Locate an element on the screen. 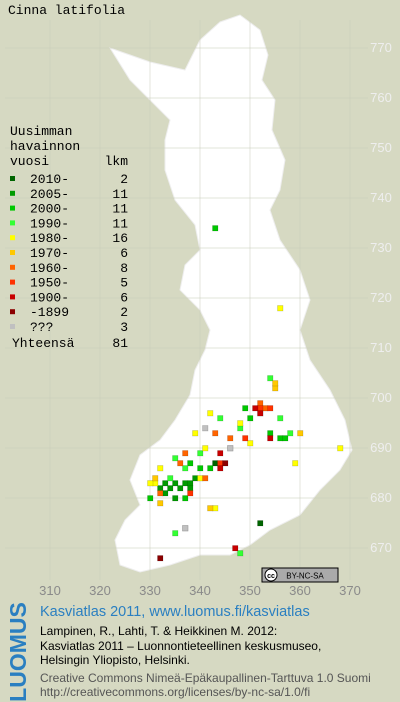  legend-label: 1950- is located at coordinates (49, 283).